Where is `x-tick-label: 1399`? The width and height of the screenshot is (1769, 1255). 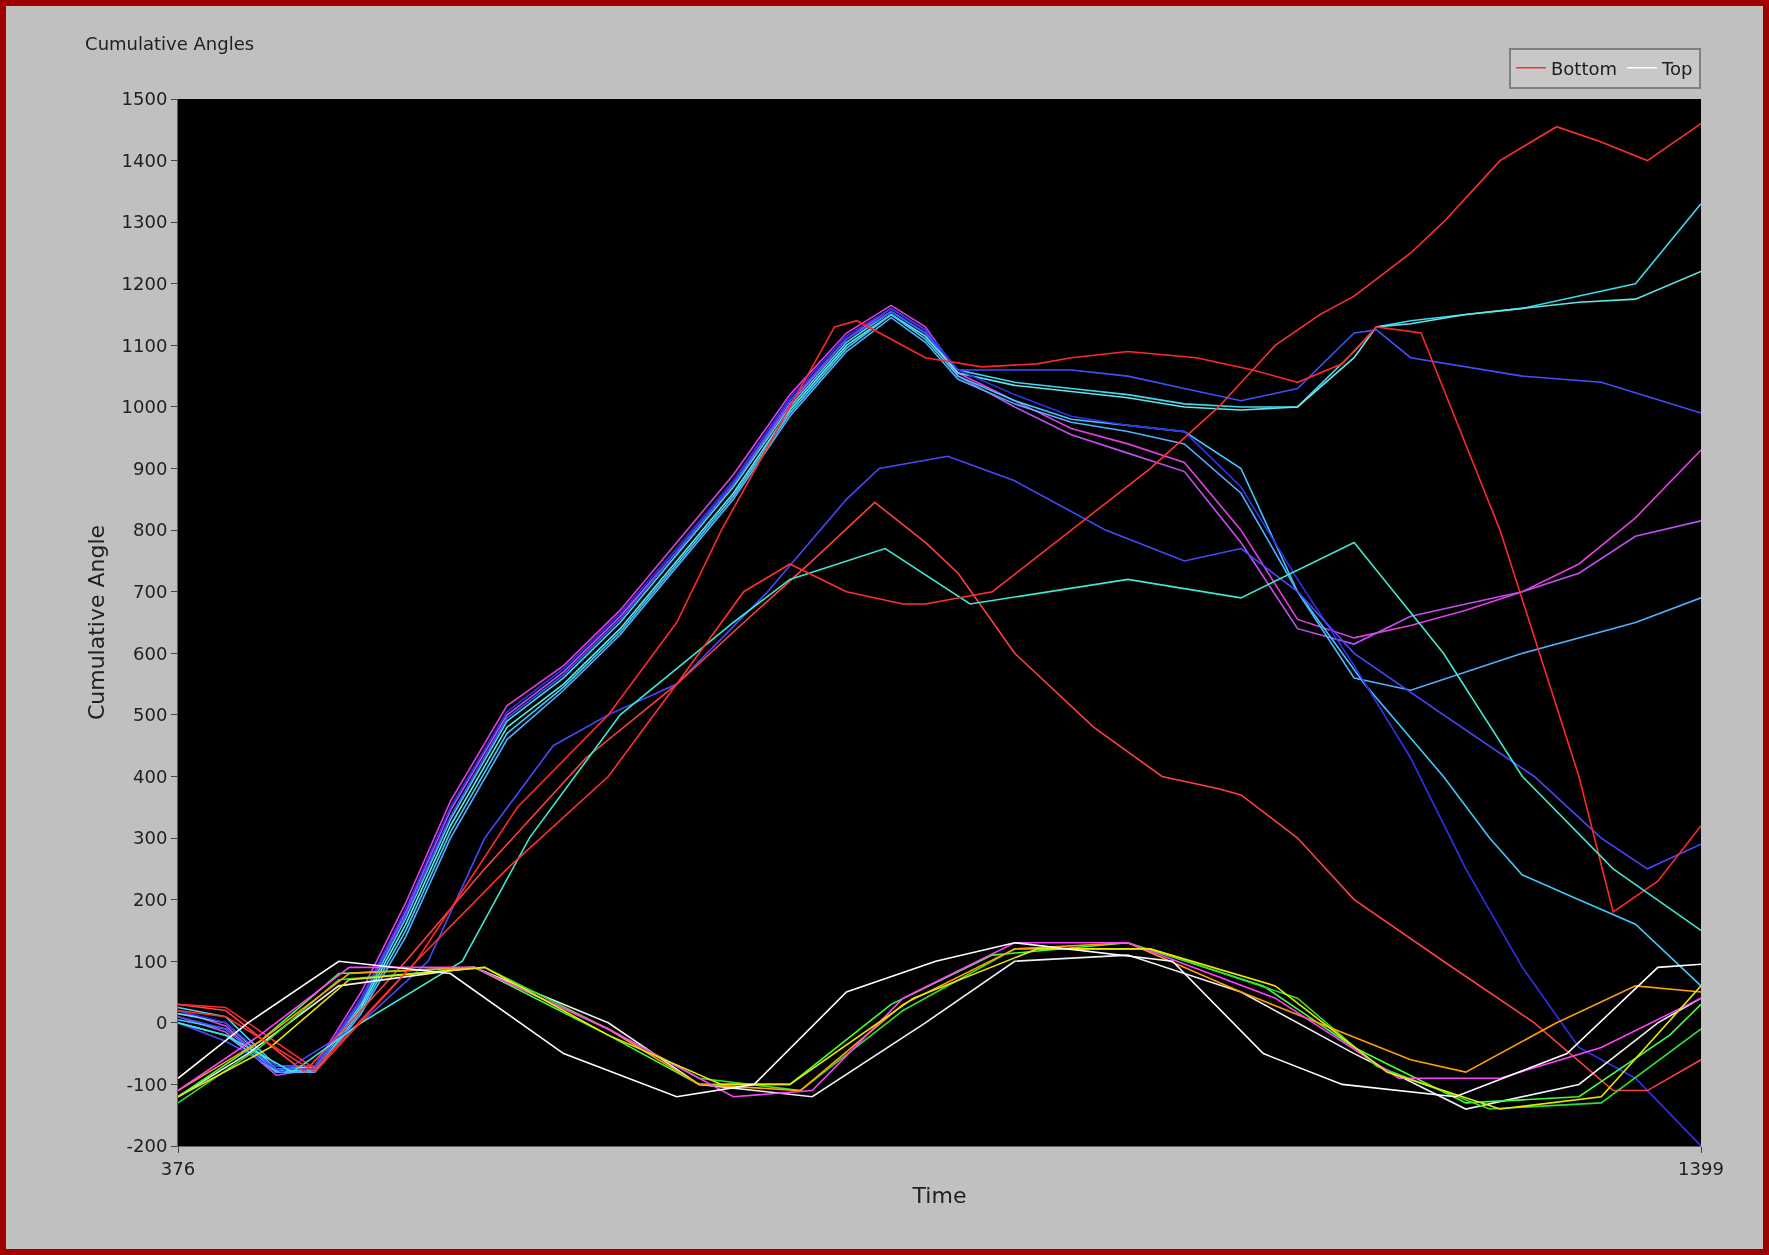
x-tick-label: 1399 is located at coordinates (1701, 1168).